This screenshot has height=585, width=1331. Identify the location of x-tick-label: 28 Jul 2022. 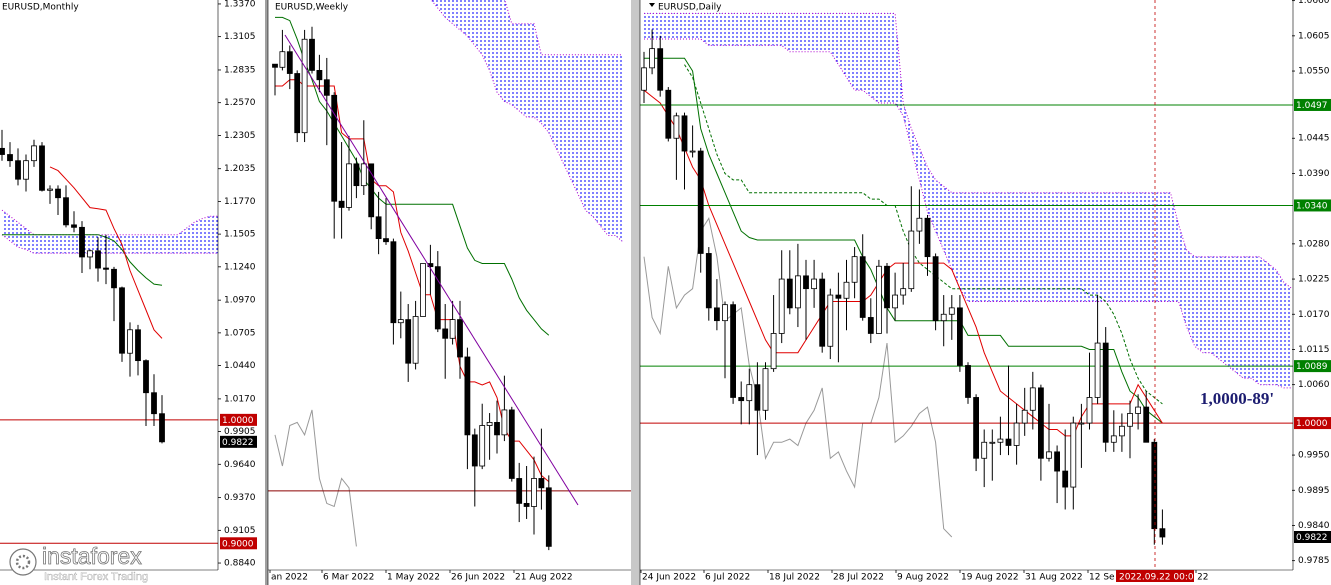
(858, 578).